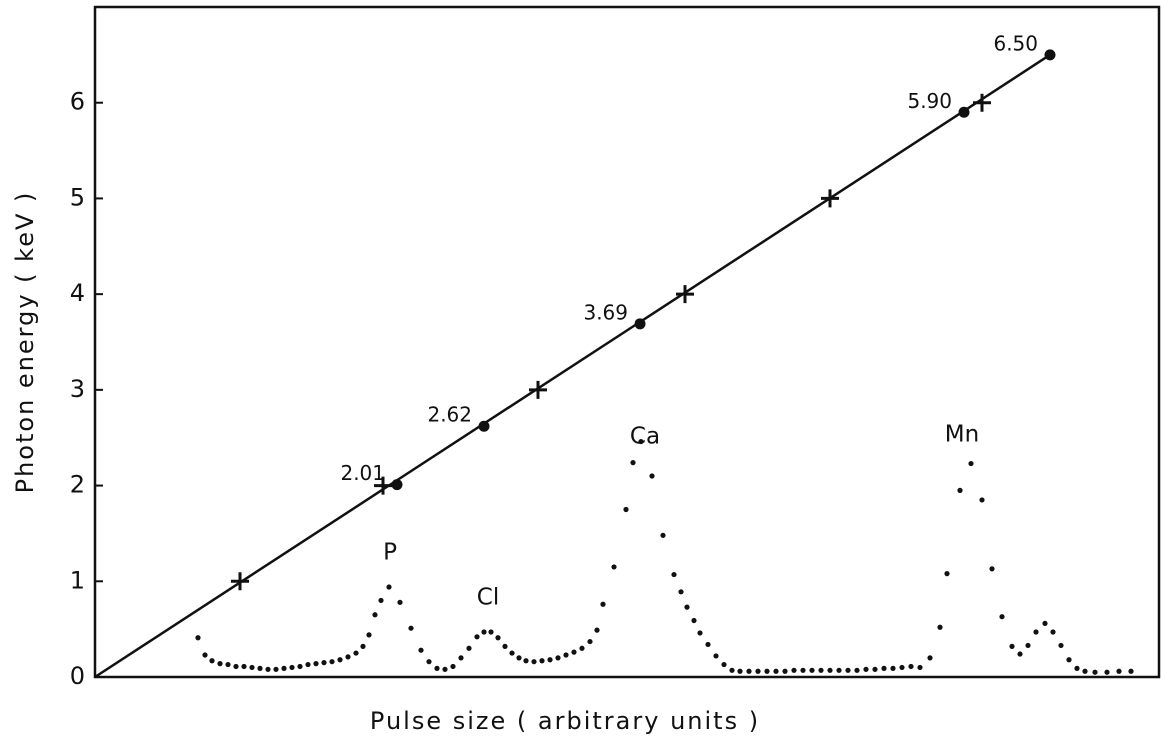 This screenshot has width=1161, height=743. What do you see at coordinates (77, 293) in the screenshot?
I see `y-tick-label: 4` at bounding box center [77, 293].